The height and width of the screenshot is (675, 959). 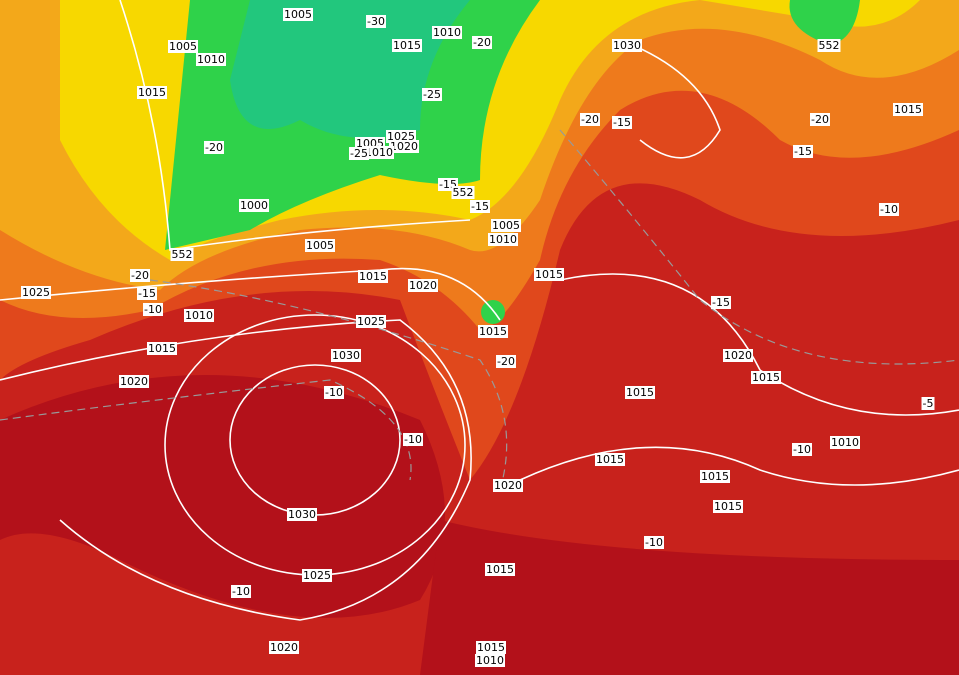 What do you see at coordinates (182, 254) in the screenshot?
I see `contour-label: 552` at bounding box center [182, 254].